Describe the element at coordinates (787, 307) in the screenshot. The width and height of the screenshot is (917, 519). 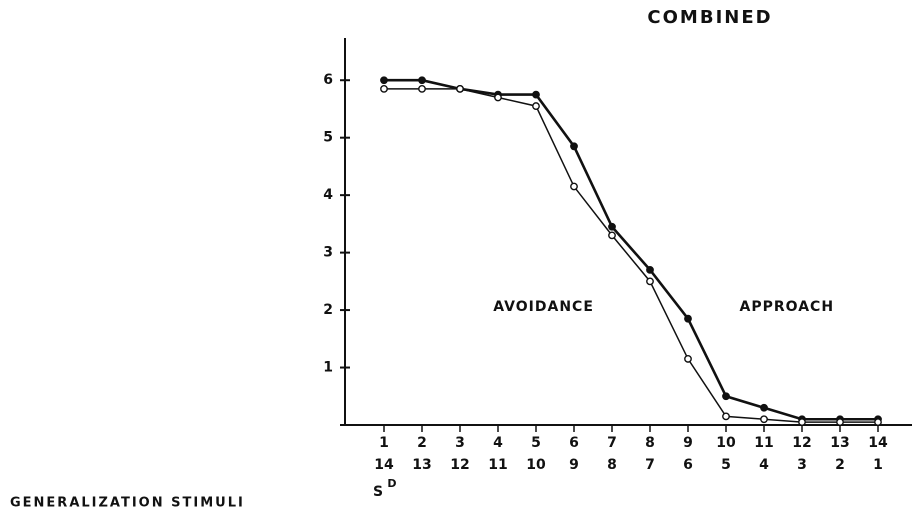
I see `annotation: APPROACH` at that location.